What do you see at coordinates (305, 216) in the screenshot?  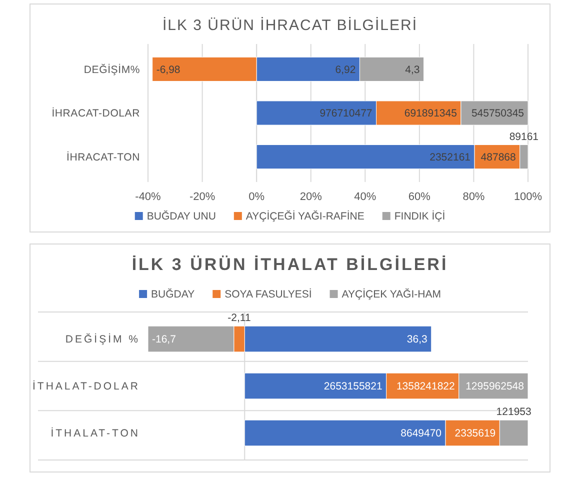 I see `legend-label: AYÇİÇEĞİ YAĞI-RAFİNE` at bounding box center [305, 216].